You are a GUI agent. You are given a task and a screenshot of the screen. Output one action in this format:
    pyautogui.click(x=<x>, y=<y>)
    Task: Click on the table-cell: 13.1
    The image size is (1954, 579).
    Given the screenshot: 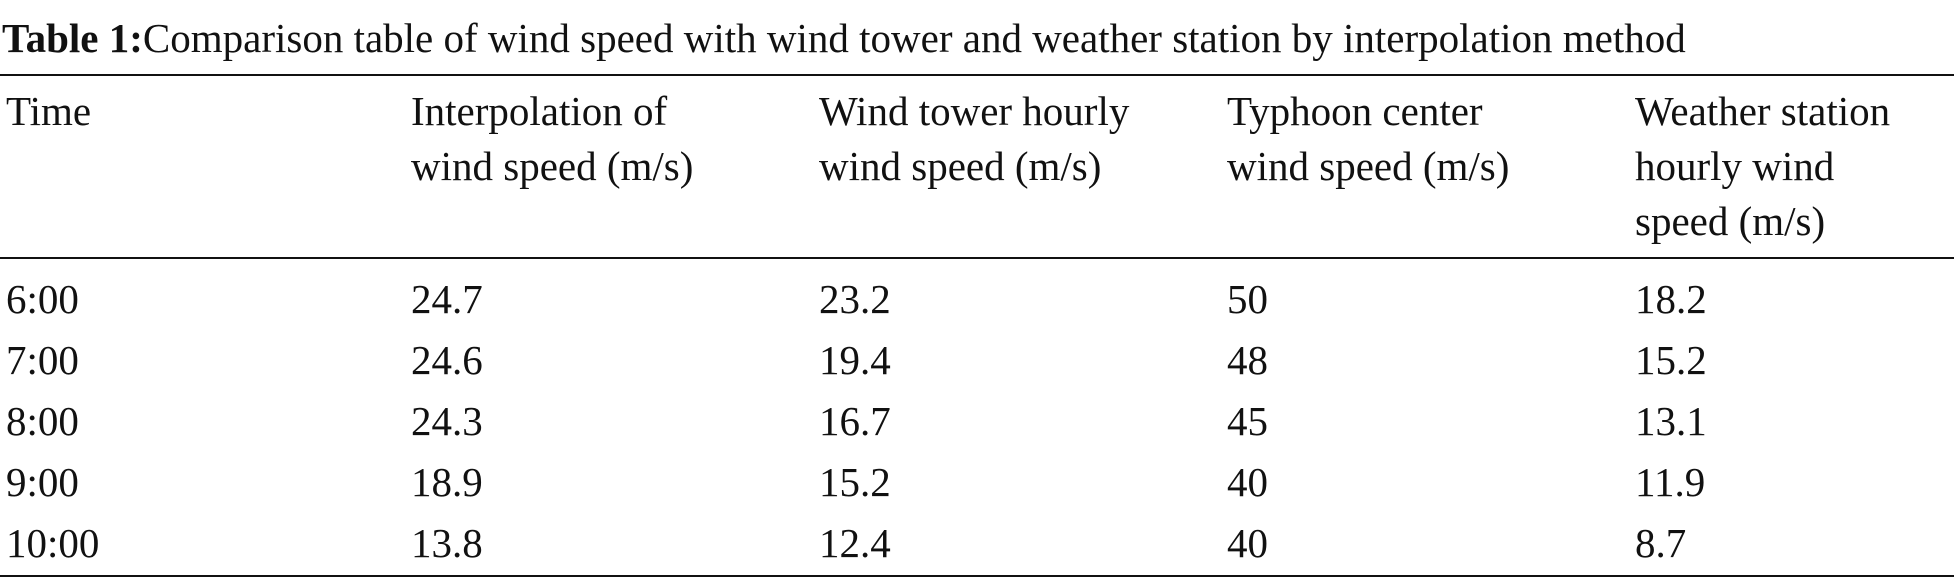 What is the action you would take?
    pyautogui.click(x=1671, y=421)
    